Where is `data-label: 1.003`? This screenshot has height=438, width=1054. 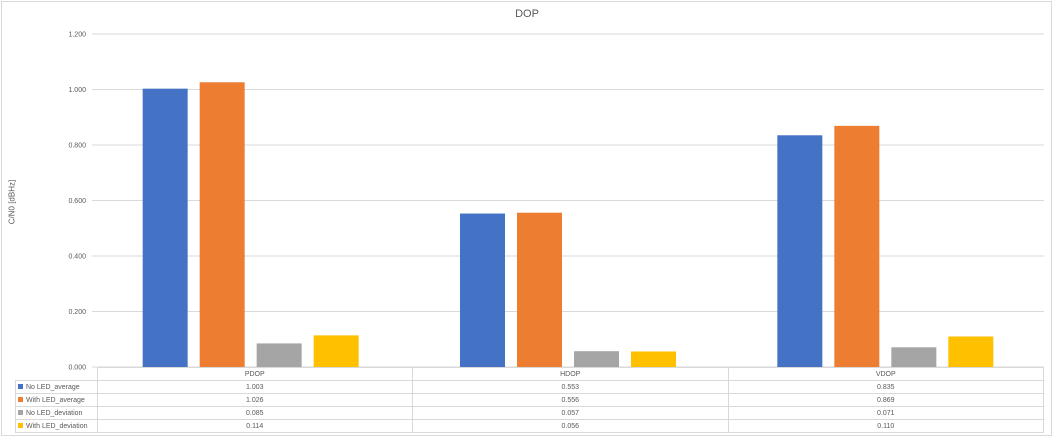
data-label: 1.003 is located at coordinates (254, 387).